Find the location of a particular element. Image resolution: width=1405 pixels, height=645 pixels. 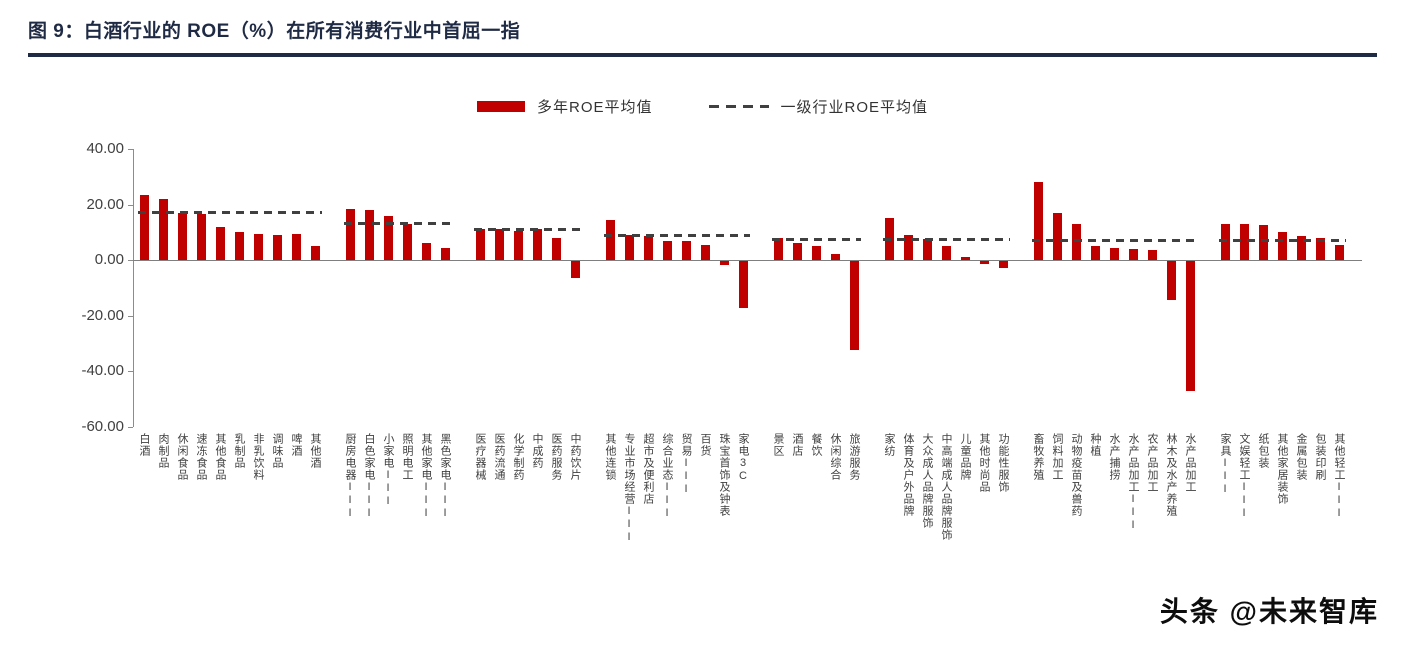

x-axis-category-label: 其他连锁 is located at coordinates (610, 457).